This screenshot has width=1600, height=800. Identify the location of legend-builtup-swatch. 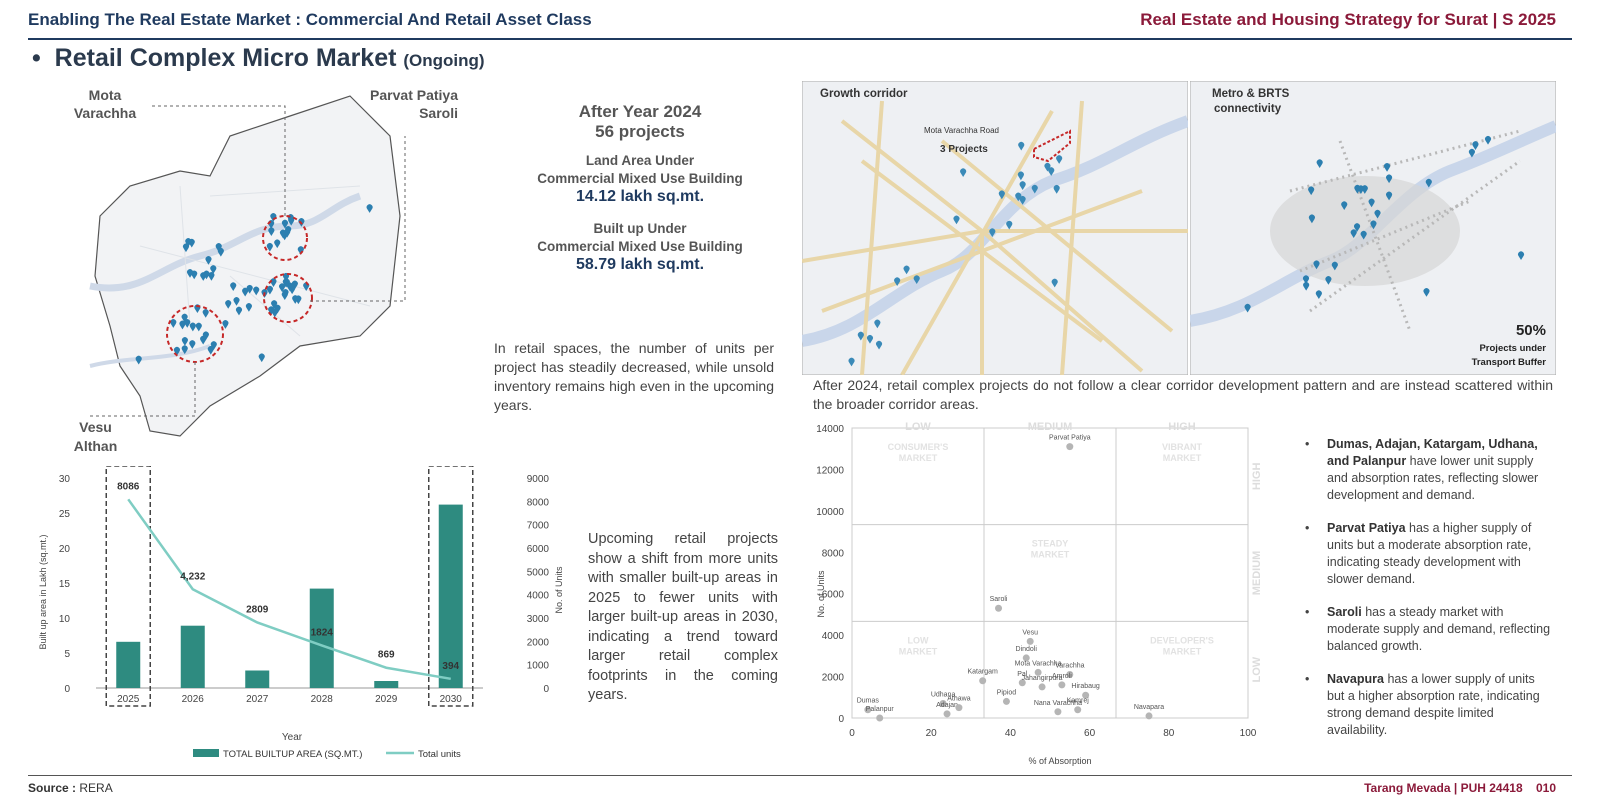
(206, 753).